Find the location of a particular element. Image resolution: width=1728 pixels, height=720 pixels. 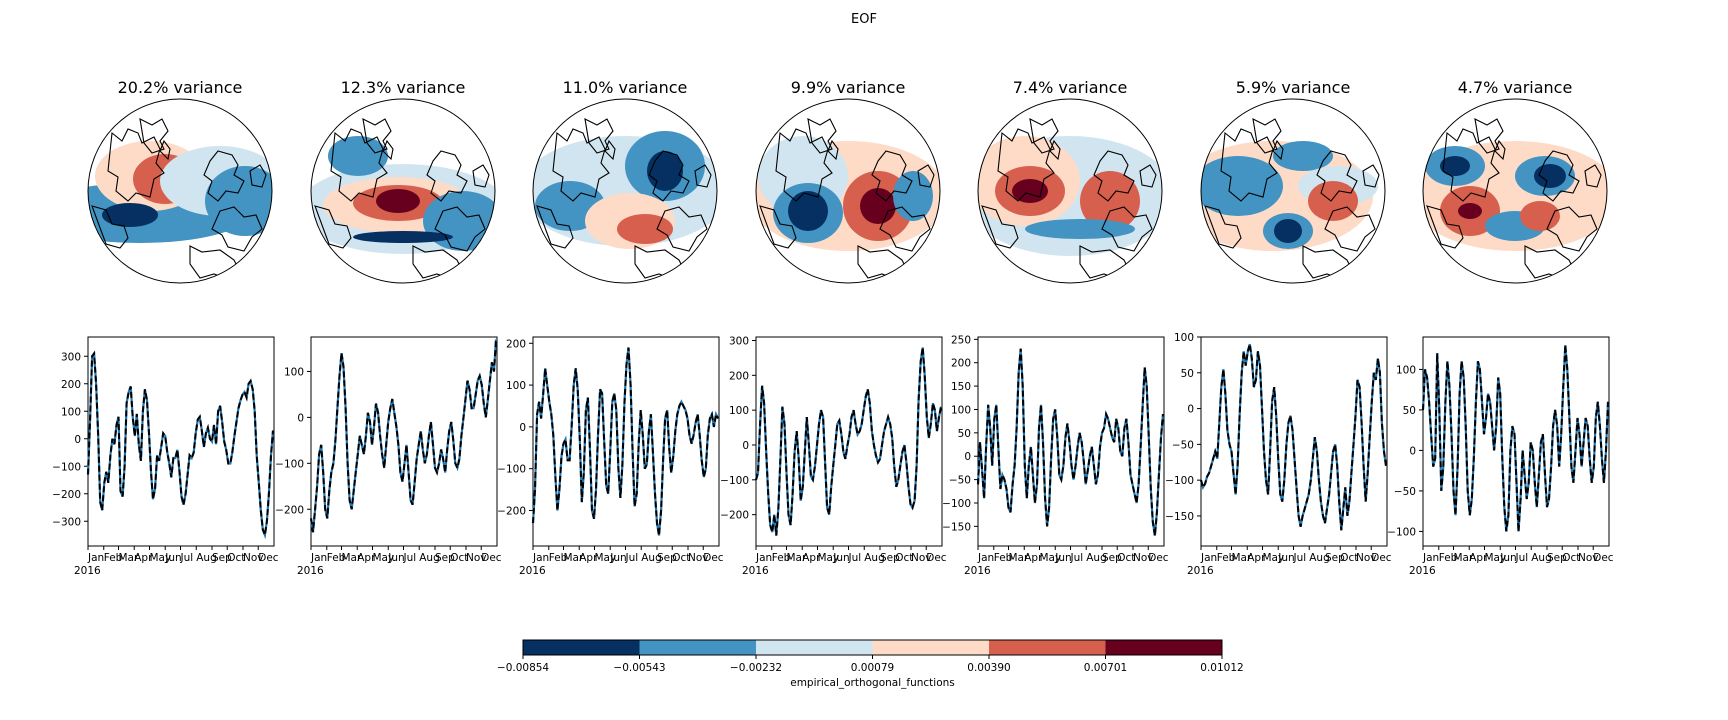

y-tick-label: −50 is located at coordinates (1405, 492).